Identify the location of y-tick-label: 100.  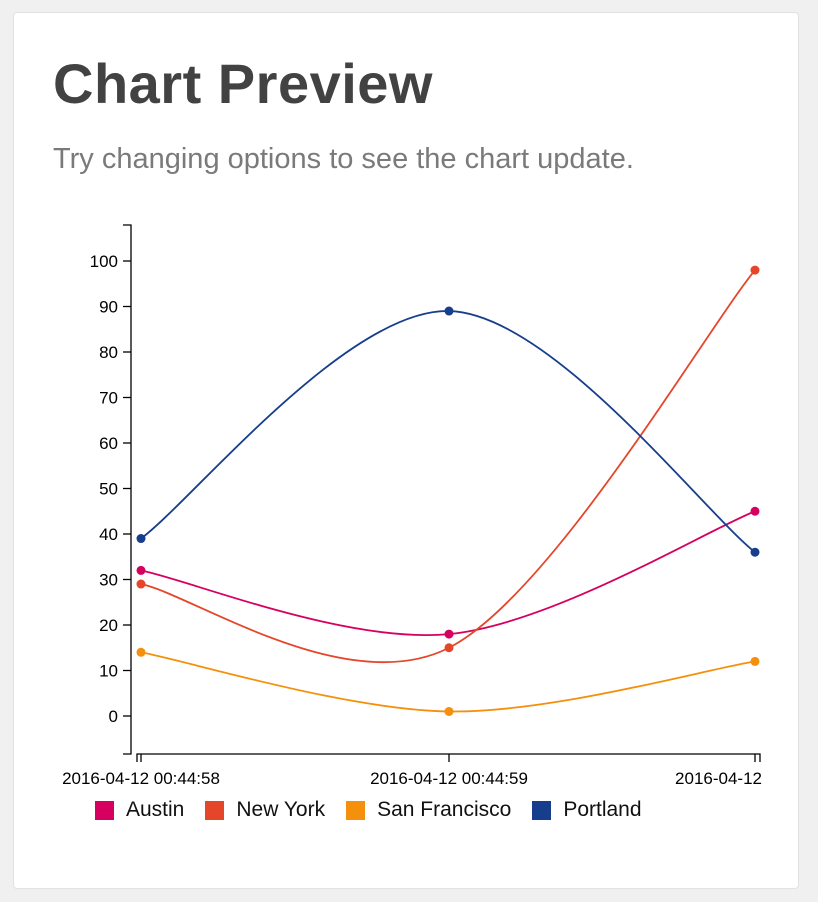
(104, 261).